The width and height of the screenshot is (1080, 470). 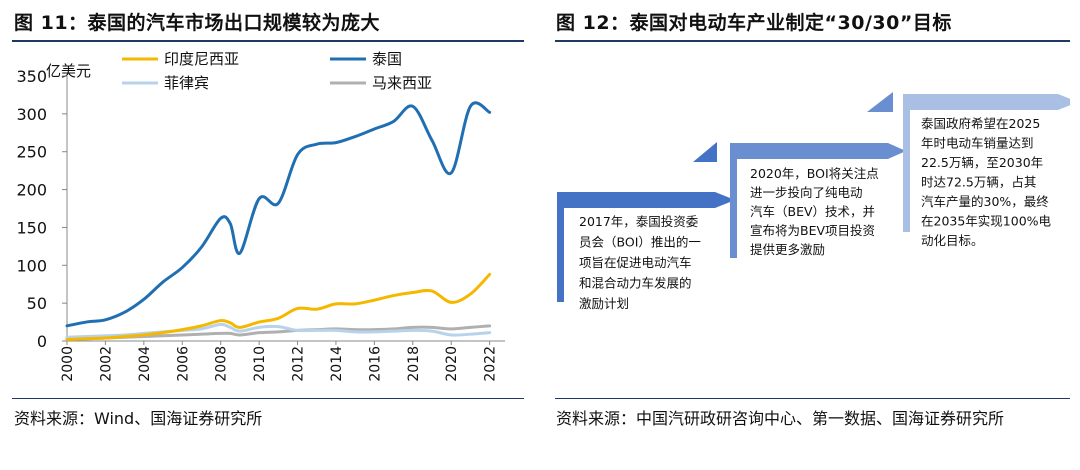 What do you see at coordinates (635, 283) in the screenshot?
I see `step-1-text-line: 和混合动力车发展的` at bounding box center [635, 283].